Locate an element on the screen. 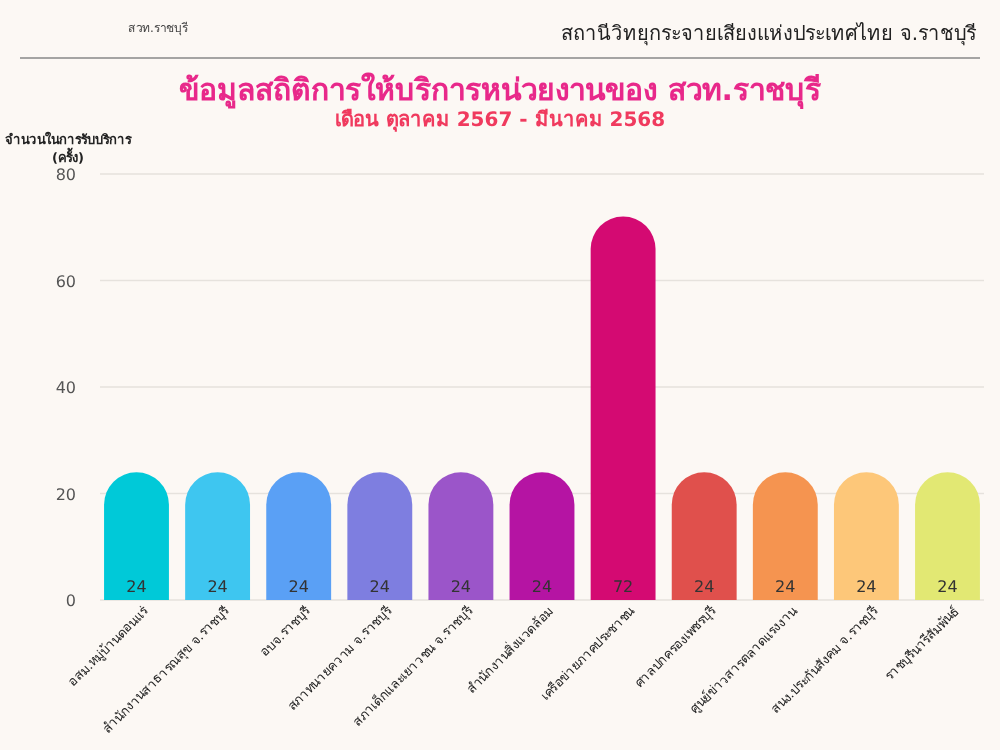 The height and width of the screenshot is (750, 1000). y-tick-label: 20 is located at coordinates (65, 494).